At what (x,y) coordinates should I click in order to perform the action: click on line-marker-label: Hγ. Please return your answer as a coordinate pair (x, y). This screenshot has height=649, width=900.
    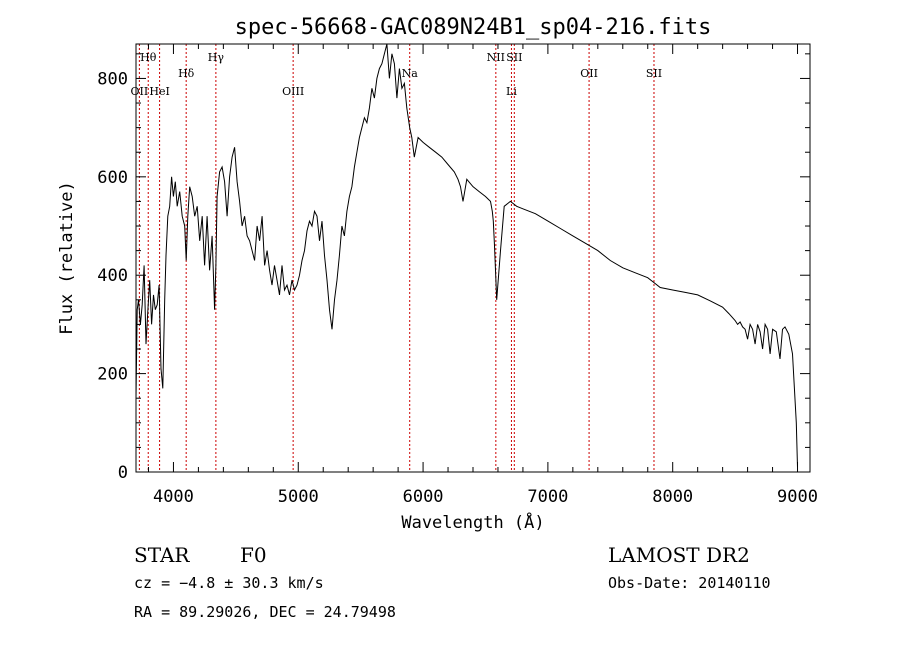
    Looking at the image, I should click on (216, 57).